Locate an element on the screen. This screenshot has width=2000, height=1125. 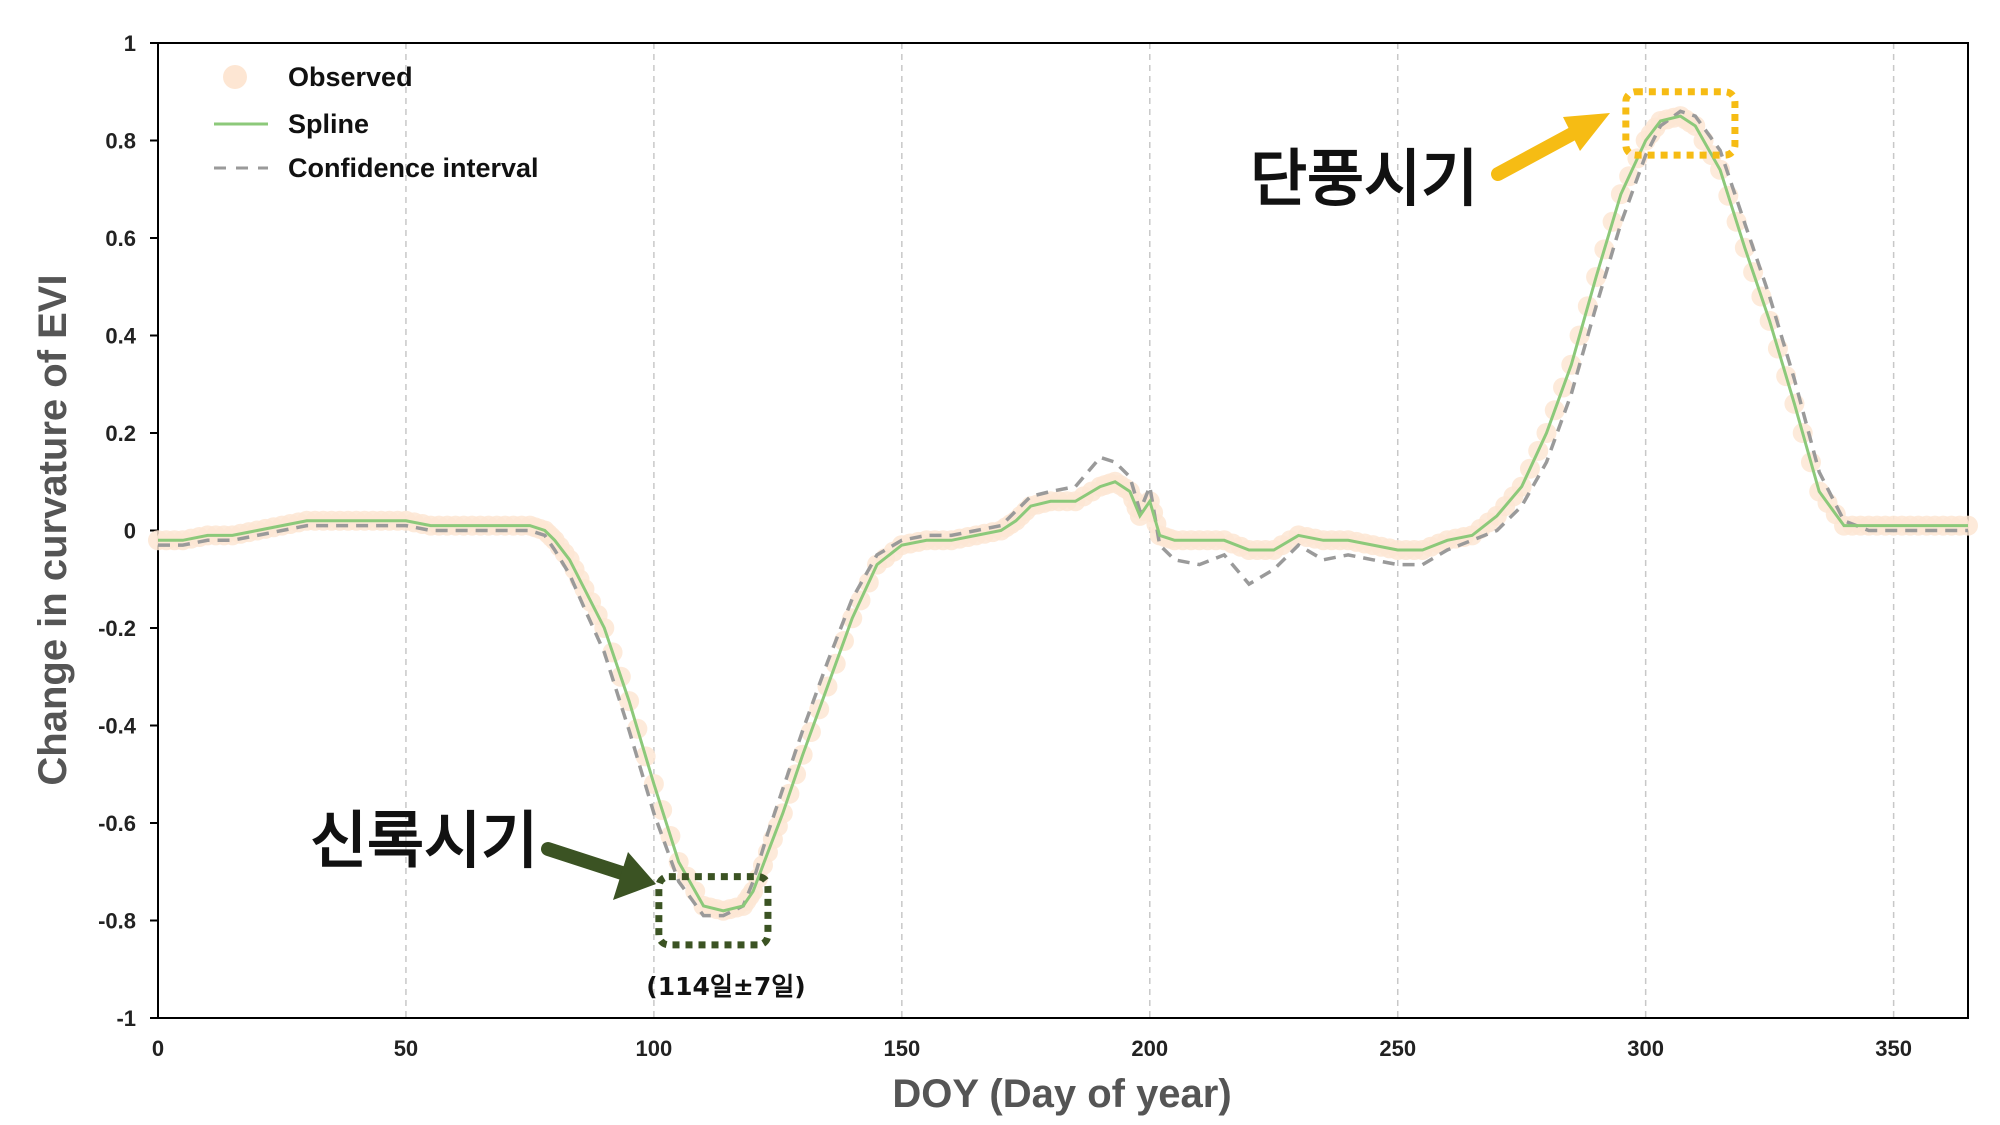
y-tick-label: -0.6 is located at coordinates (117, 823).